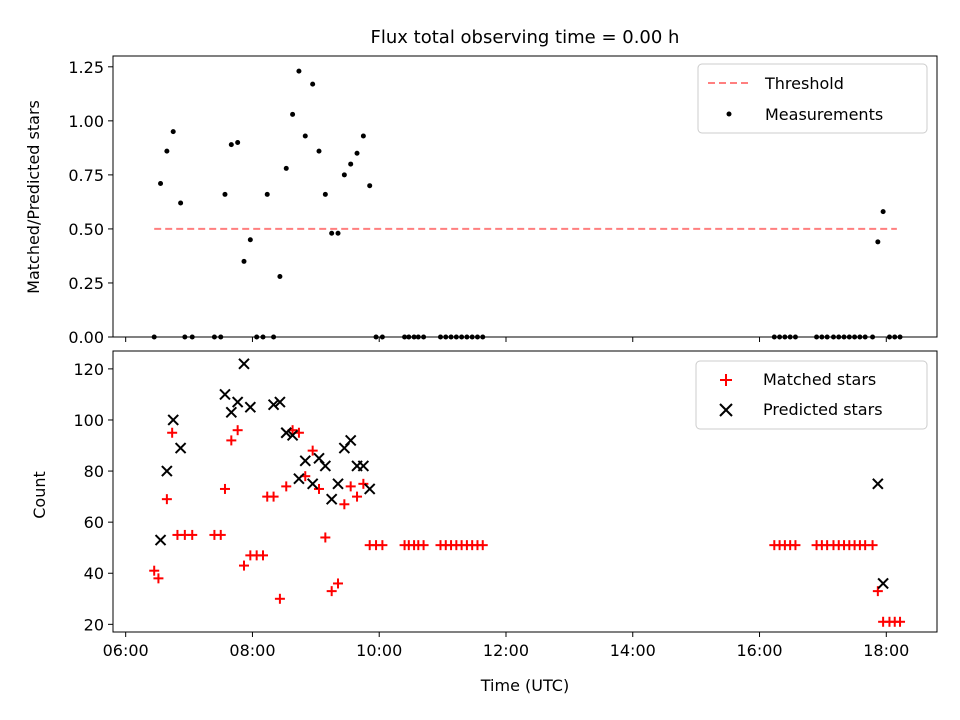 This screenshot has width=960, height=720. What do you see at coordinates (819, 379) in the screenshot?
I see `matched-stars-legend-label: Matched stars` at bounding box center [819, 379].